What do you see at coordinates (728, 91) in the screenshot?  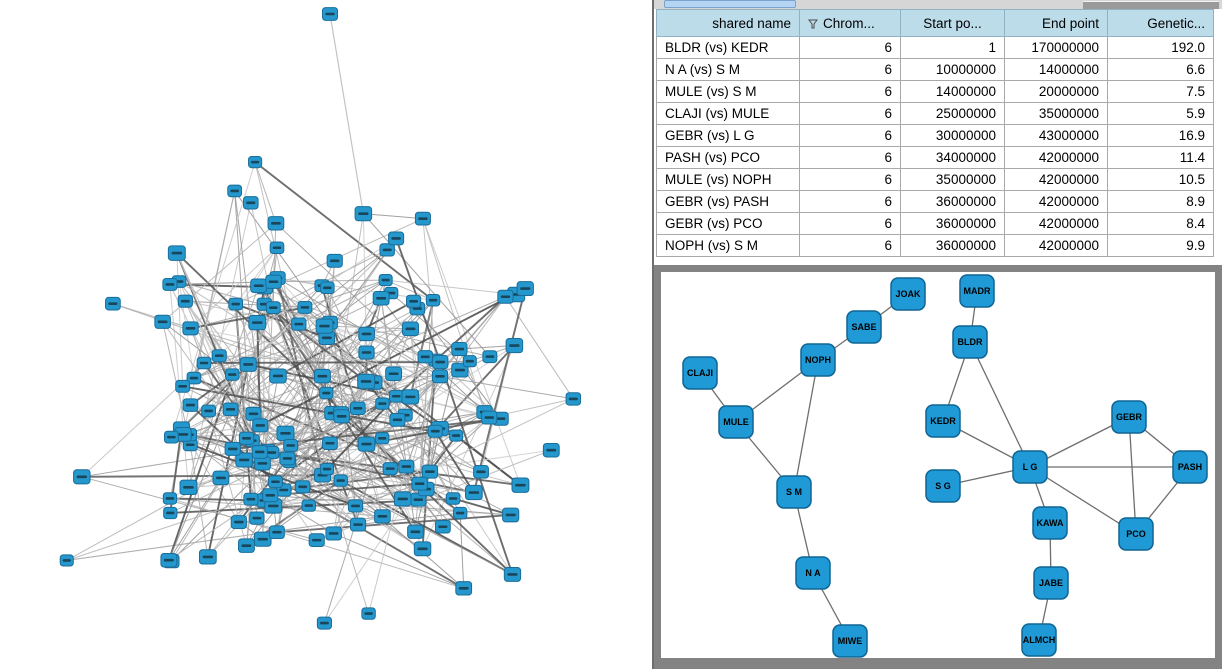 I see `table-cell: MULE (vs) S M` at bounding box center [728, 91].